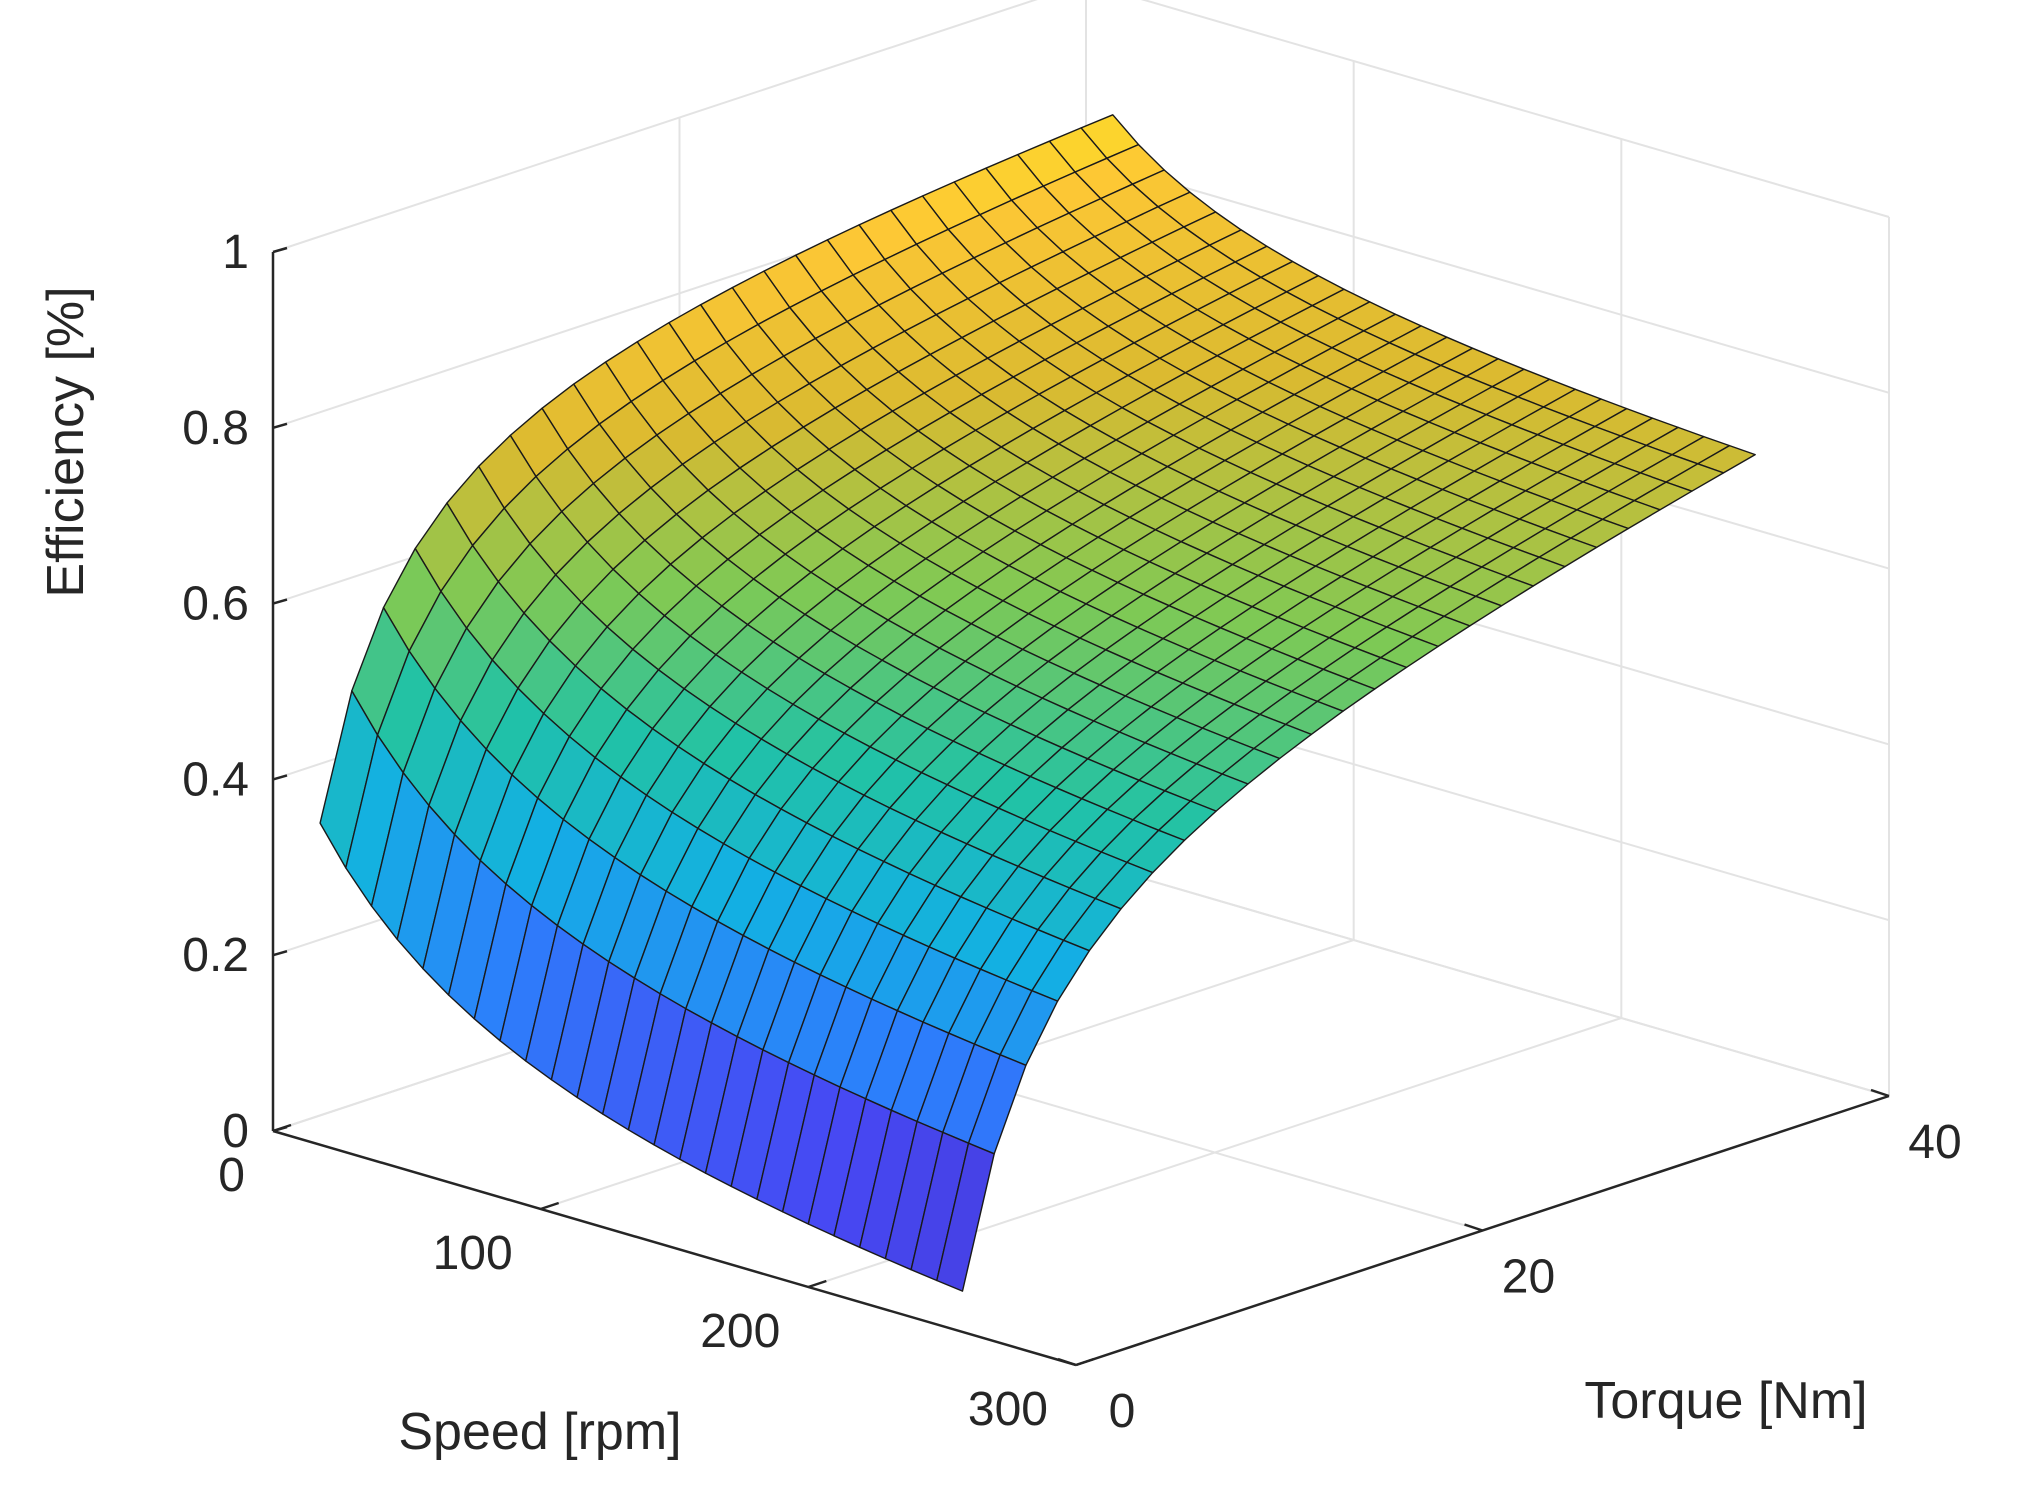 The height and width of the screenshot is (1502, 2019). Describe the element at coordinates (235, 252) in the screenshot. I see `z-tick-label: 1` at that location.